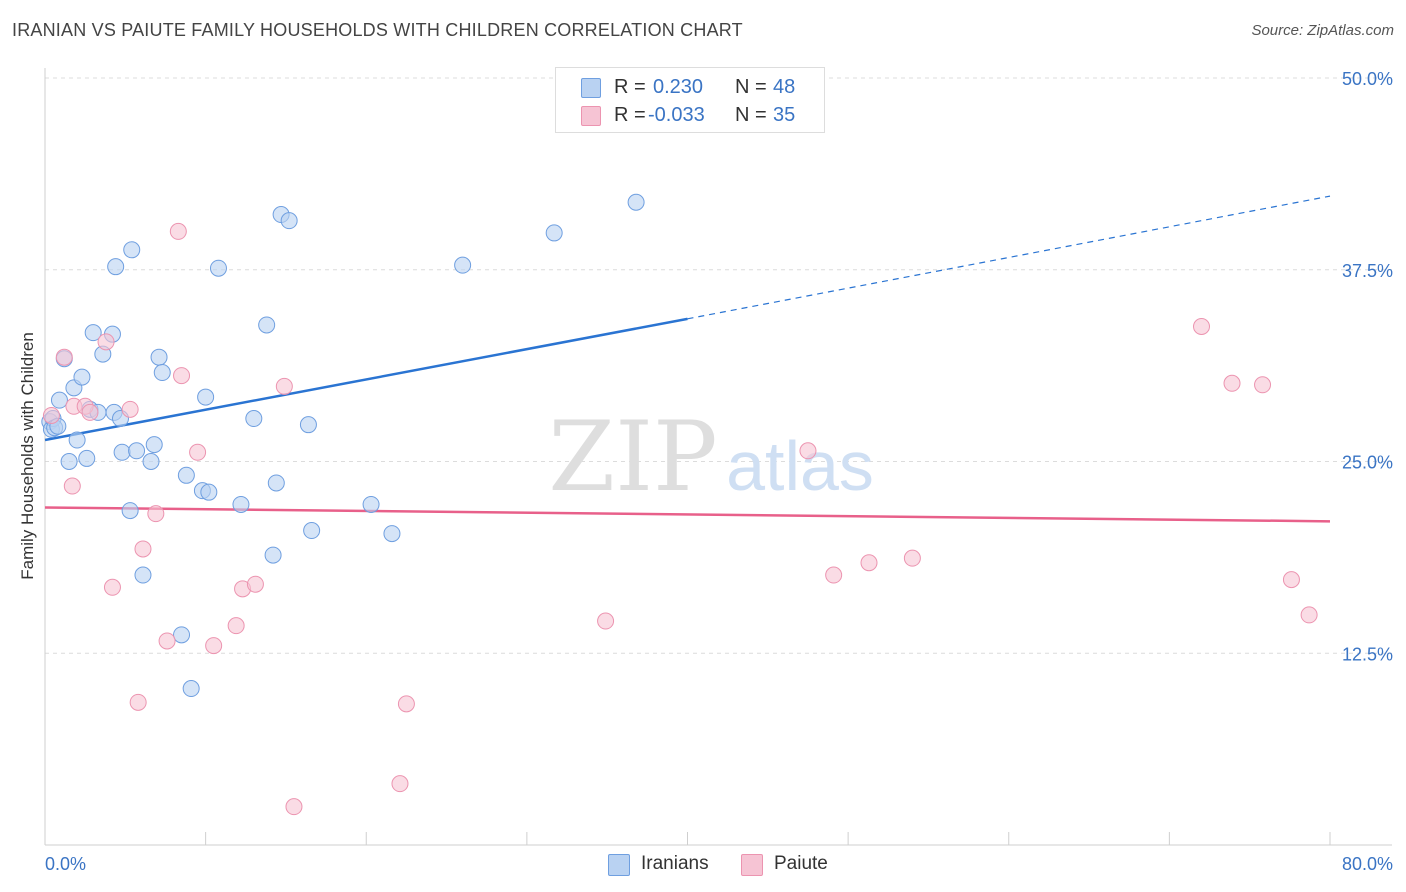 The width and height of the screenshot is (1406, 892). What do you see at coordinates (366, 379) in the screenshot?
I see `iranians-trend-line` at bounding box center [366, 379].